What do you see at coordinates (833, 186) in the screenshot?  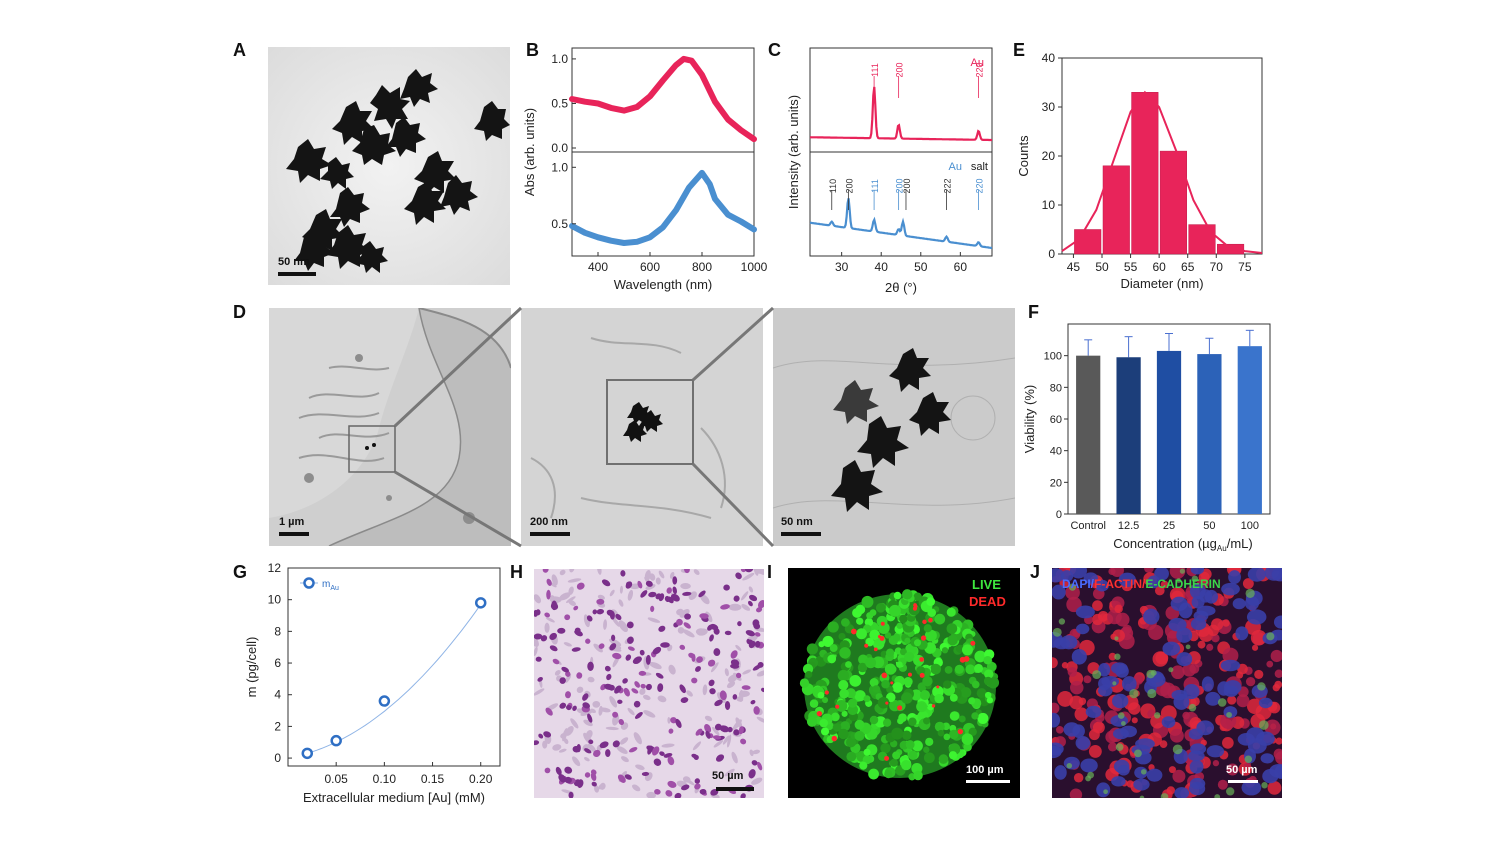 I see `peak-label-c-bot-0: 110` at bounding box center [833, 186].